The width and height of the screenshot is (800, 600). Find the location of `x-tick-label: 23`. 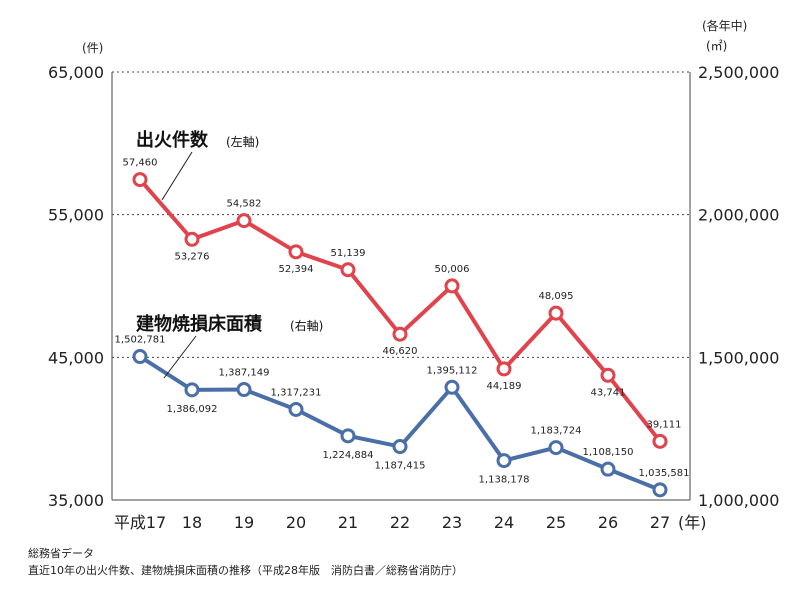

x-tick-label: 23 is located at coordinates (452, 522).